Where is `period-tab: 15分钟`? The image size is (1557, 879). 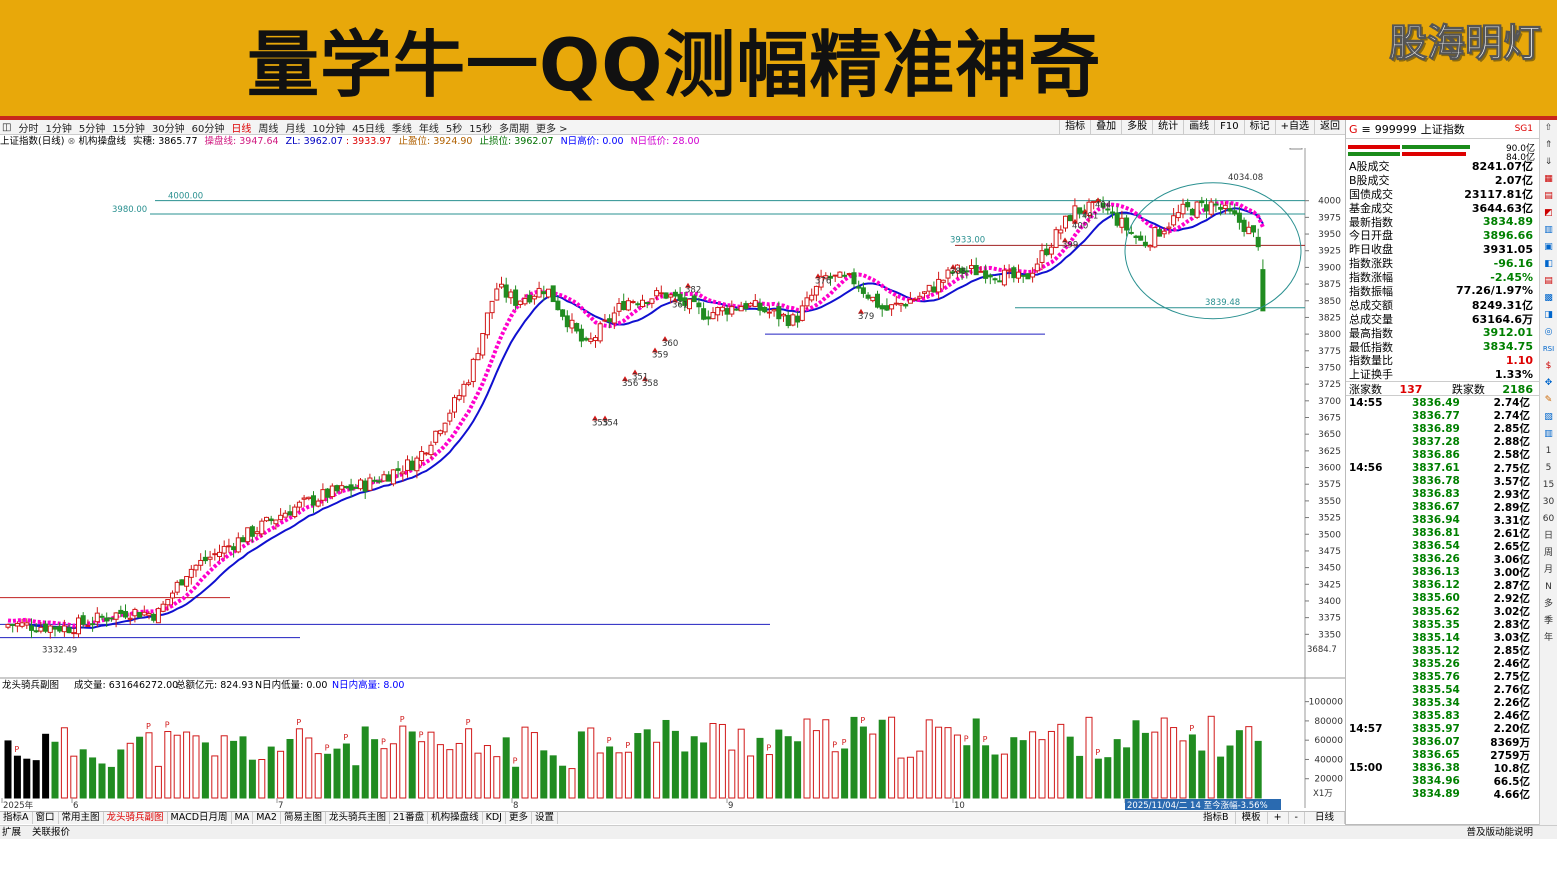 period-tab: 15分钟 is located at coordinates (128, 129).